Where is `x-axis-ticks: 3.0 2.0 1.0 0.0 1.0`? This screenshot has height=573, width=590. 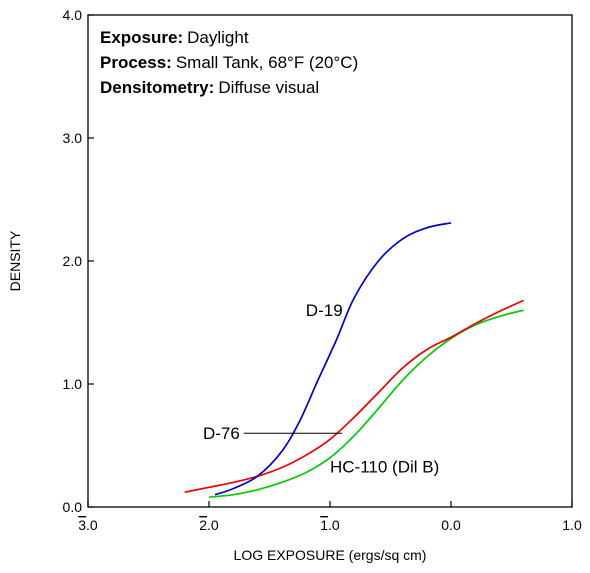 x-axis-ticks: 3.0 2.0 1.0 0.0 1.0 is located at coordinates (330, 517).